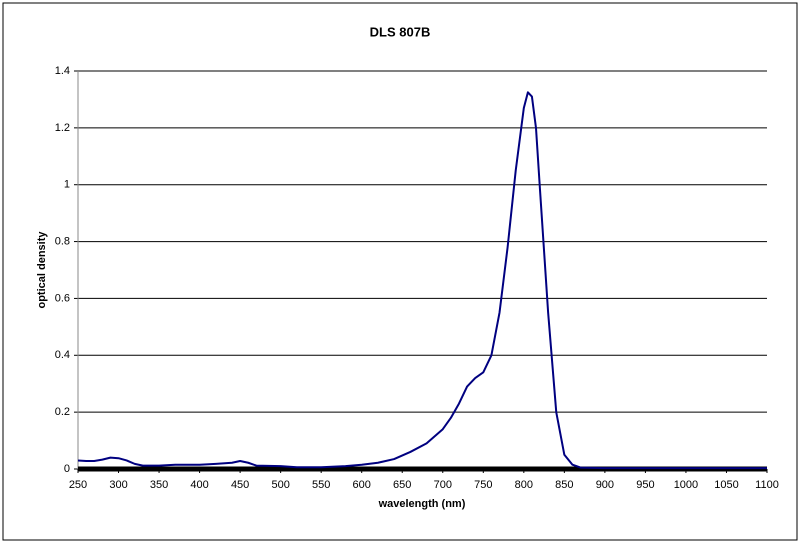  Describe the element at coordinates (159, 485) in the screenshot. I see `x-tick-label: 350` at that location.